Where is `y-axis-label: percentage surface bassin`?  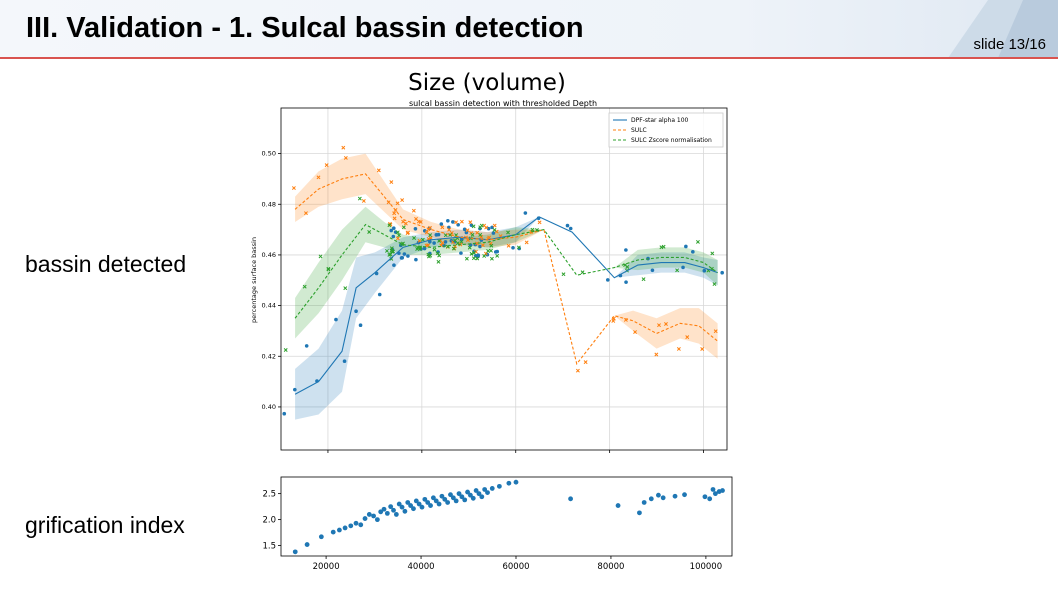
y-axis-label: percentage surface bassin is located at coordinates (254, 280).